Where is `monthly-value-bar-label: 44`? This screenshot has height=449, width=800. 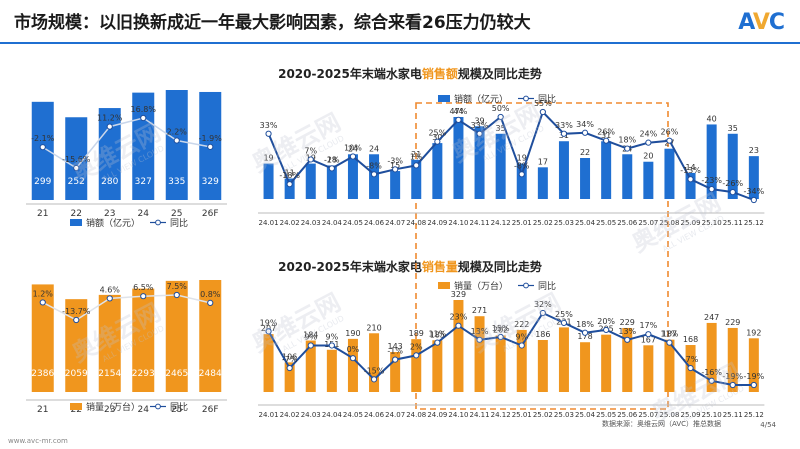 monthly-value-bar-label: 44 is located at coordinates (458, 111).